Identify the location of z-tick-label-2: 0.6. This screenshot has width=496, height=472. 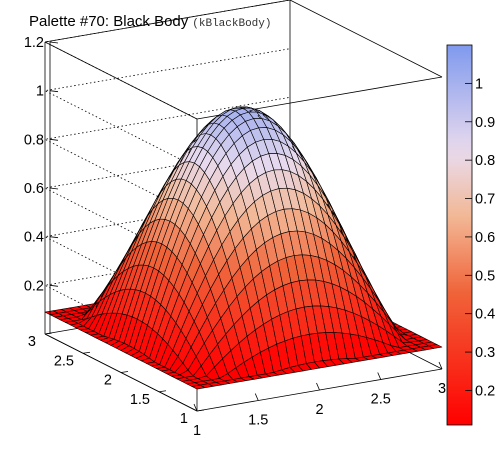
(34, 189).